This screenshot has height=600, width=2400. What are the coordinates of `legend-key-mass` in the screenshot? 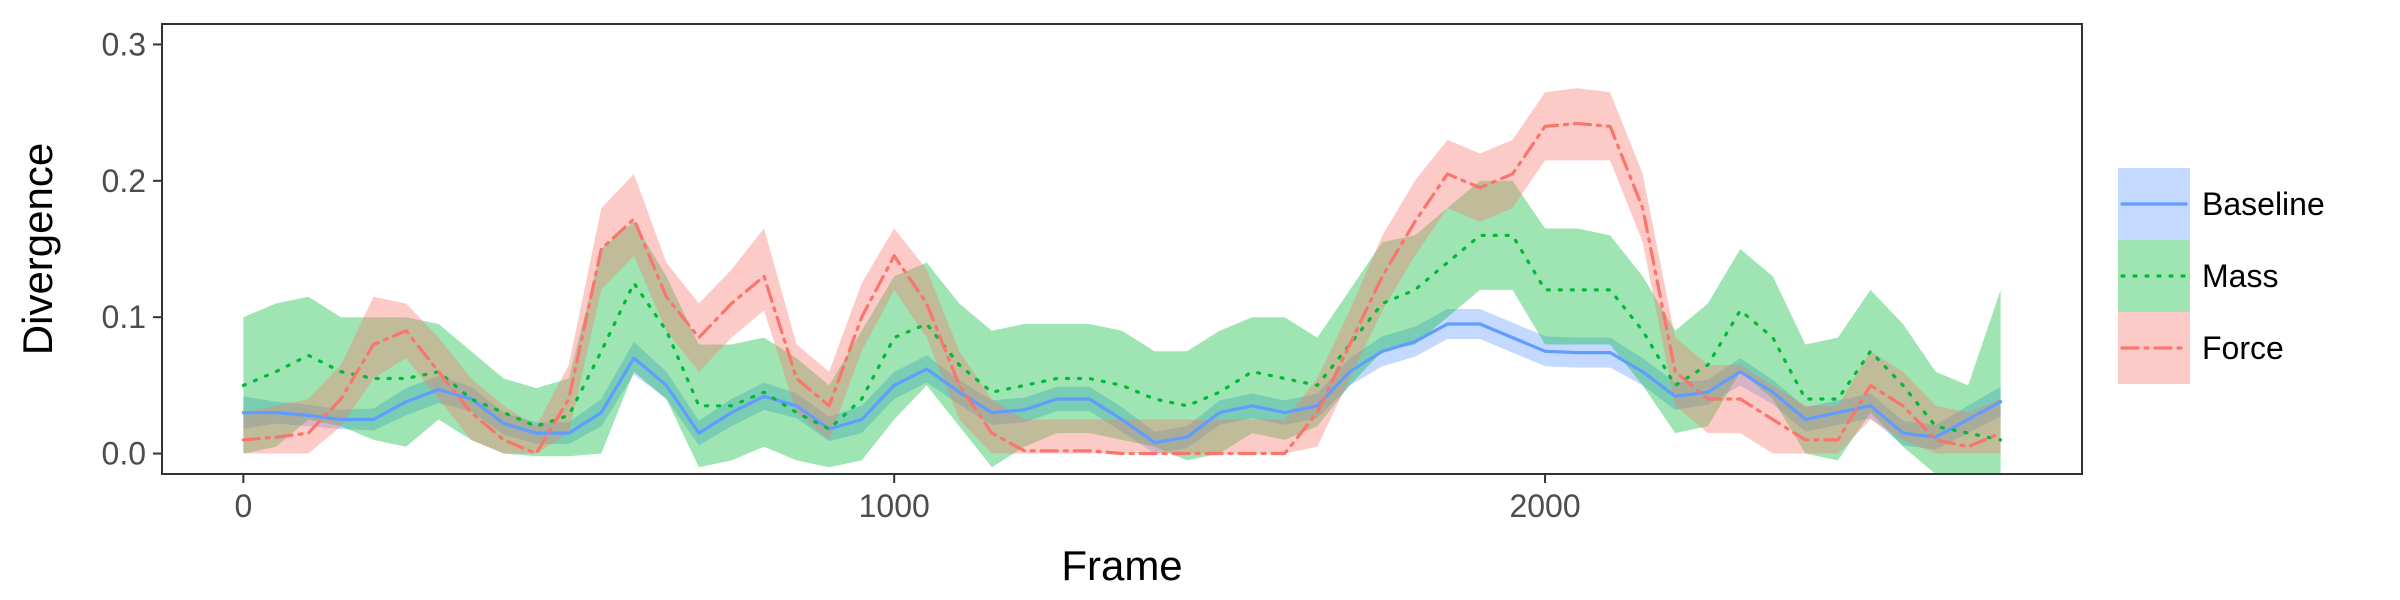 It's located at (2154, 276).